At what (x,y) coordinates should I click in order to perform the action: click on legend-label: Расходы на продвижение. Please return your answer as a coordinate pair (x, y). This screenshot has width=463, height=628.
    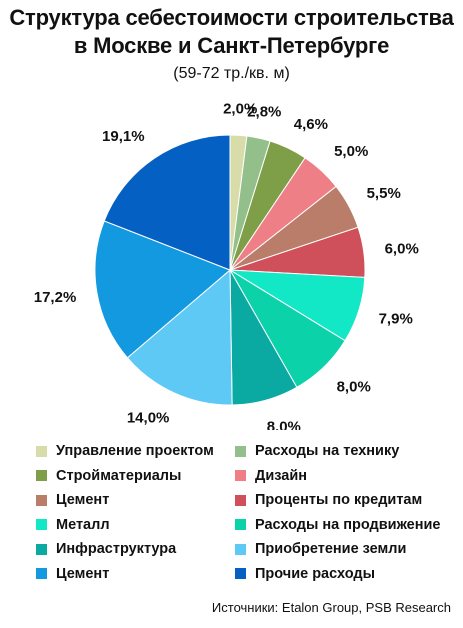
    Looking at the image, I should click on (348, 524).